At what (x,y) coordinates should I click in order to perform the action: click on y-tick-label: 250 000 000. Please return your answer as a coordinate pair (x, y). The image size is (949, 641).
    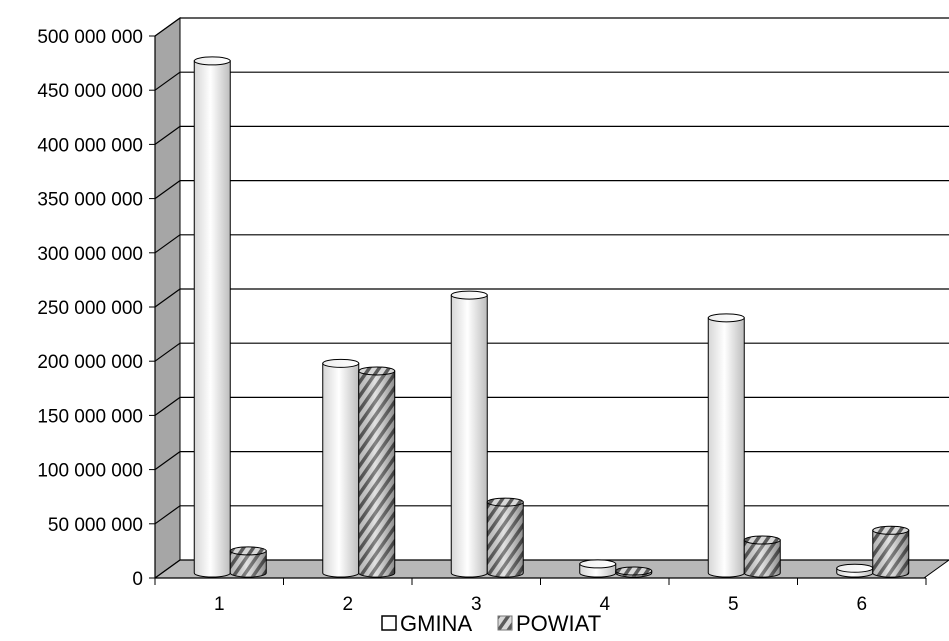
    Looking at the image, I should click on (90, 308).